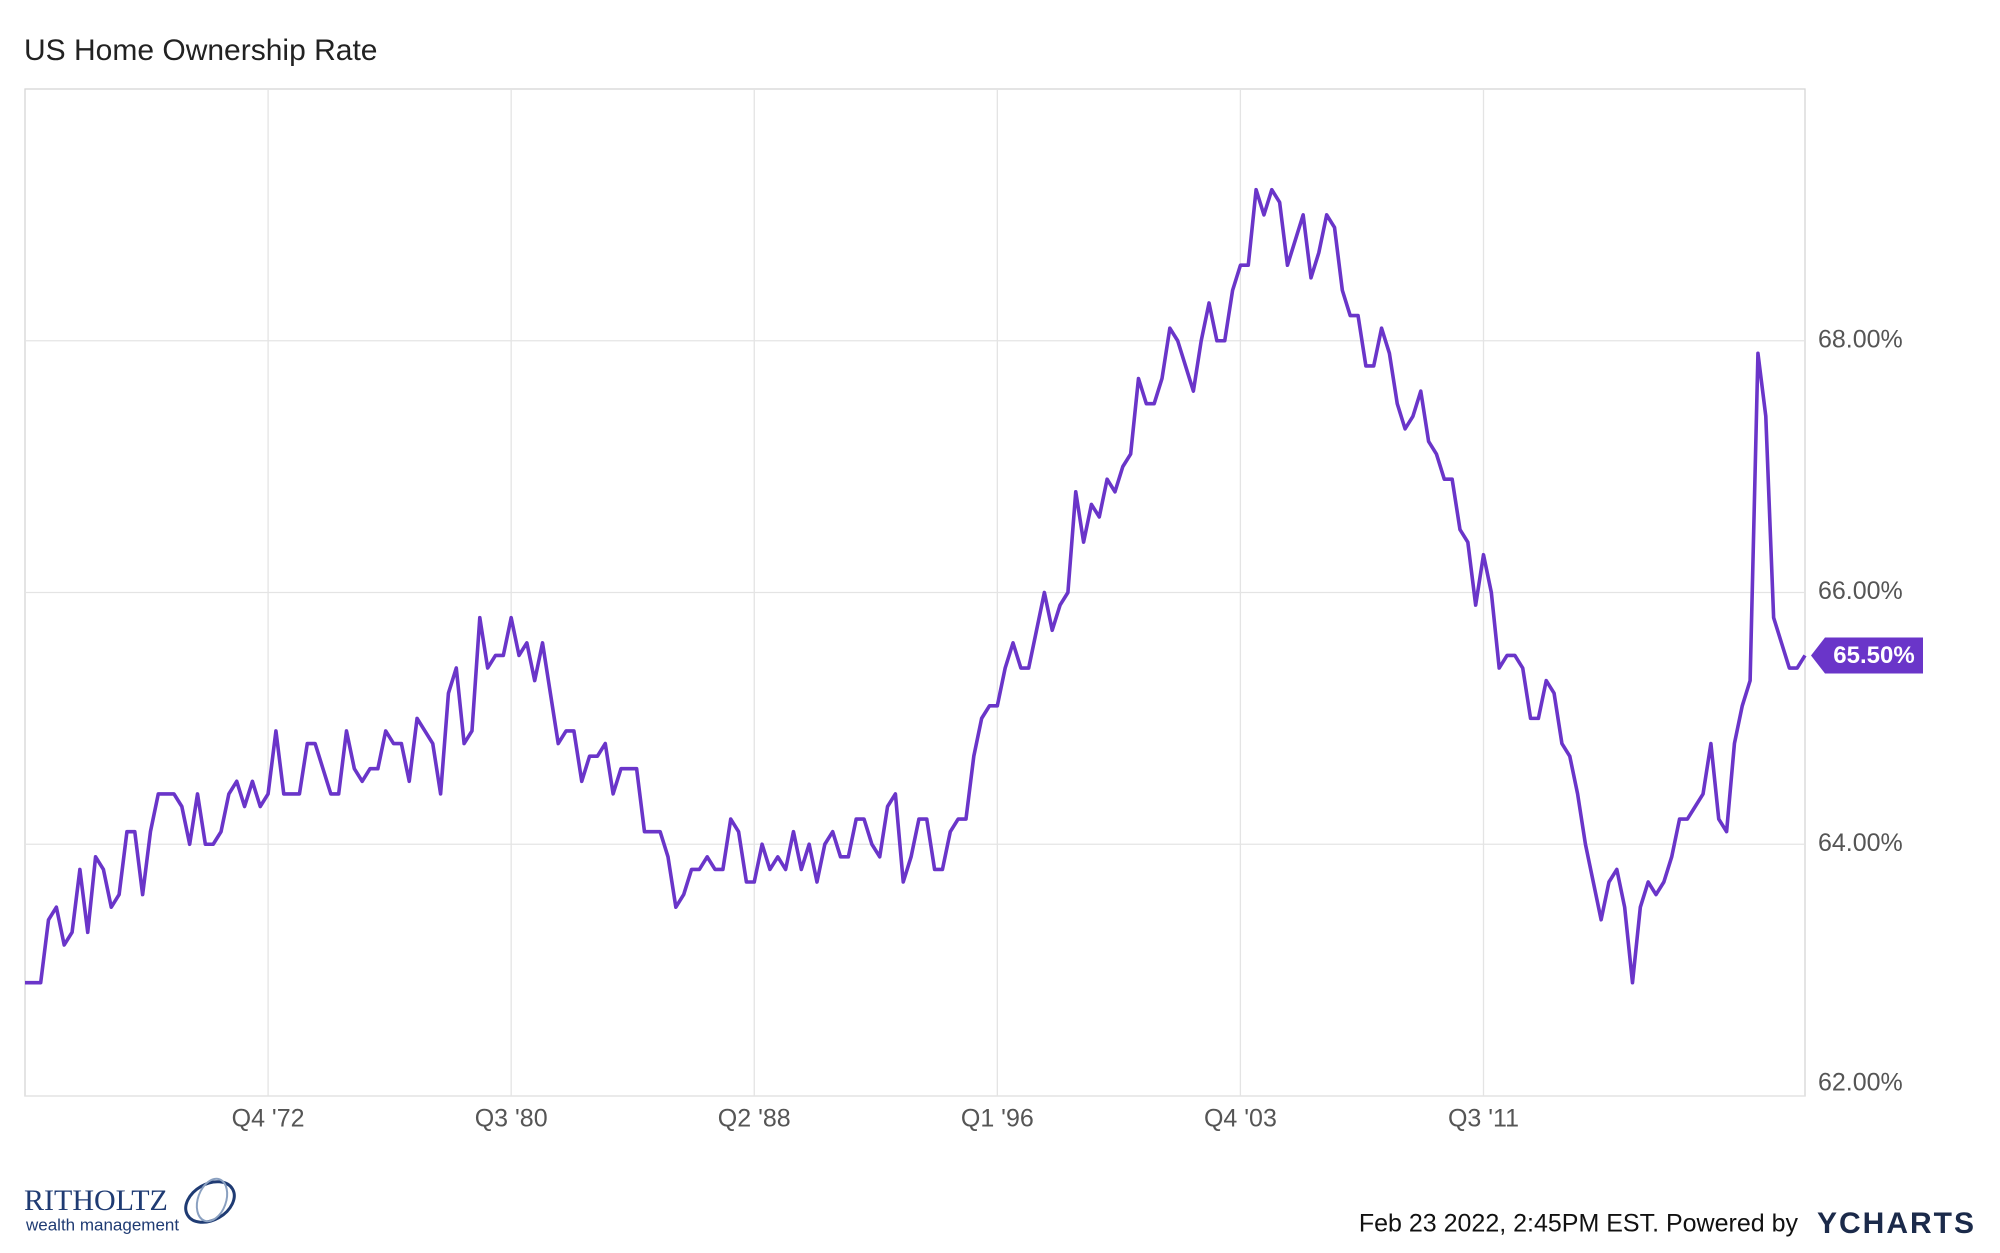 The height and width of the screenshot is (1253, 2000). What do you see at coordinates (1860, 591) in the screenshot?
I see `y-tick-label: 66.00%` at bounding box center [1860, 591].